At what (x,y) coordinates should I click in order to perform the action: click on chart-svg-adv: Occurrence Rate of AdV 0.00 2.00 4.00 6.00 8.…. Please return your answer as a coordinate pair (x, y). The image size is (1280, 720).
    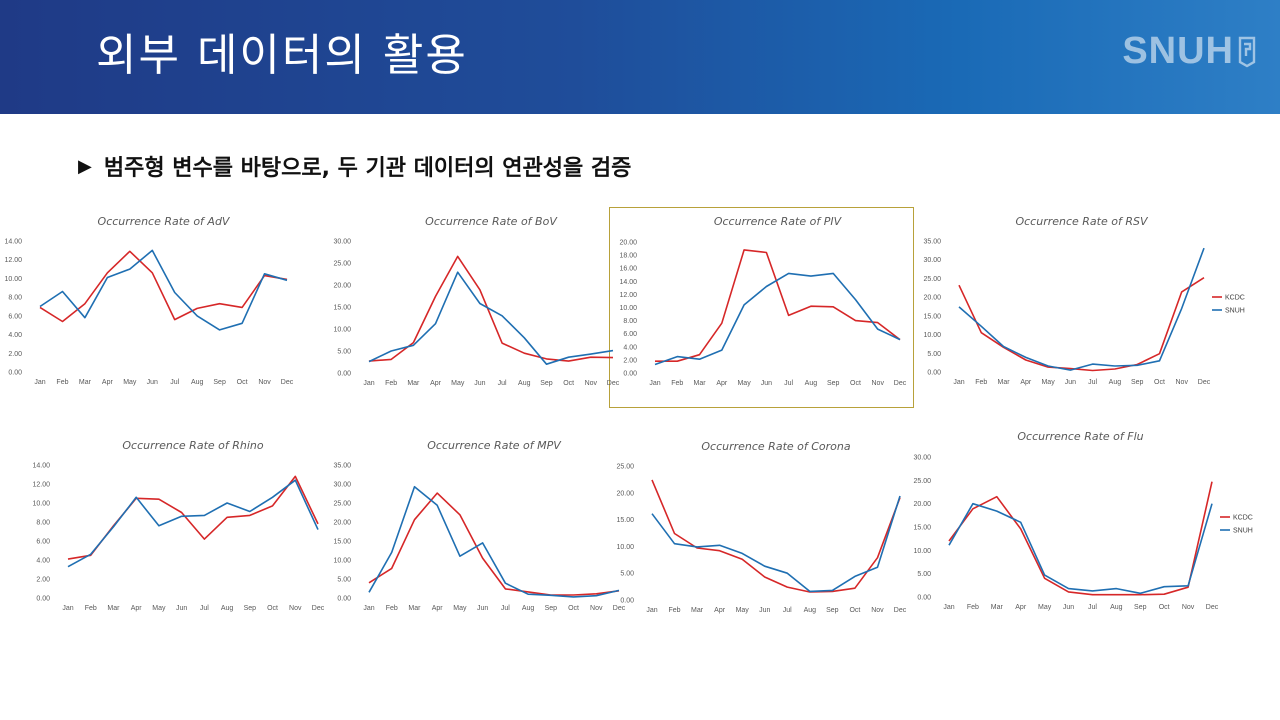
    Looking at the image, I should click on (149, 300).